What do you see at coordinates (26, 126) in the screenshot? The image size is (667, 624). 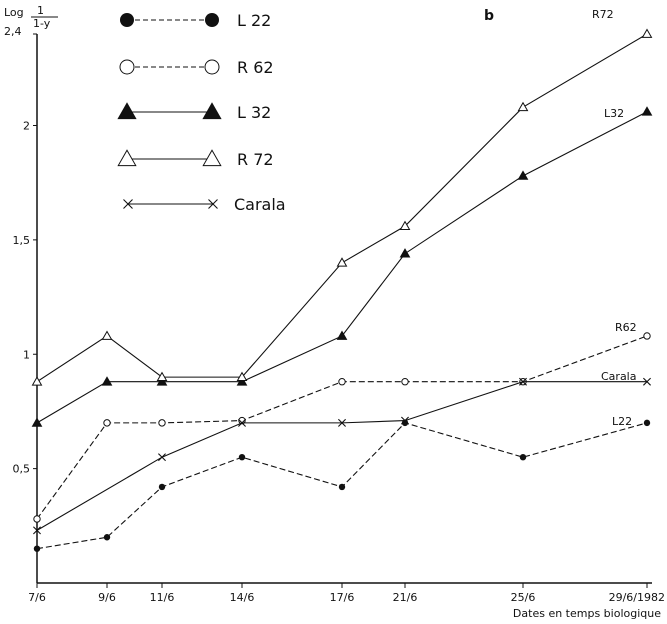 I see `y-tick-label: 2` at bounding box center [26, 126].